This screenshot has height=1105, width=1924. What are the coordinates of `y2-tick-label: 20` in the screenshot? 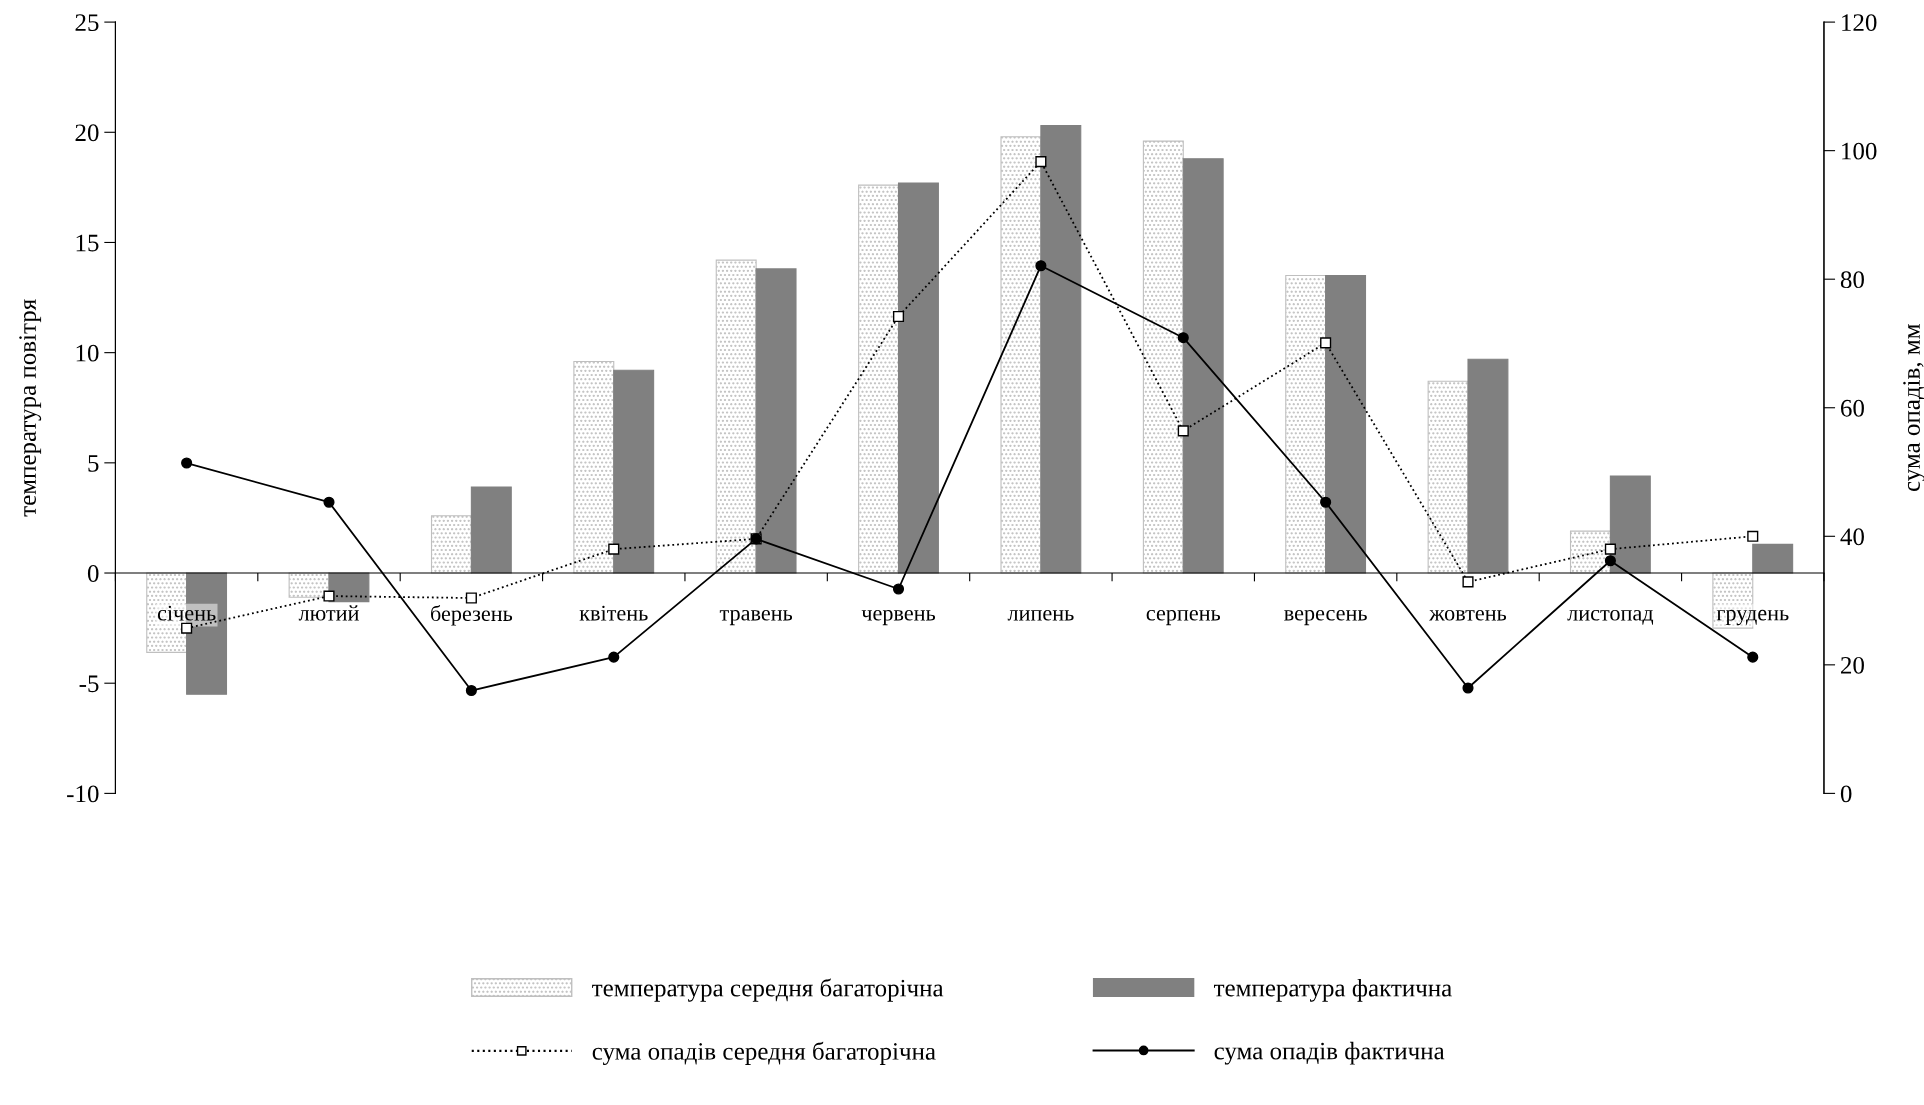 It's located at (1852, 665).